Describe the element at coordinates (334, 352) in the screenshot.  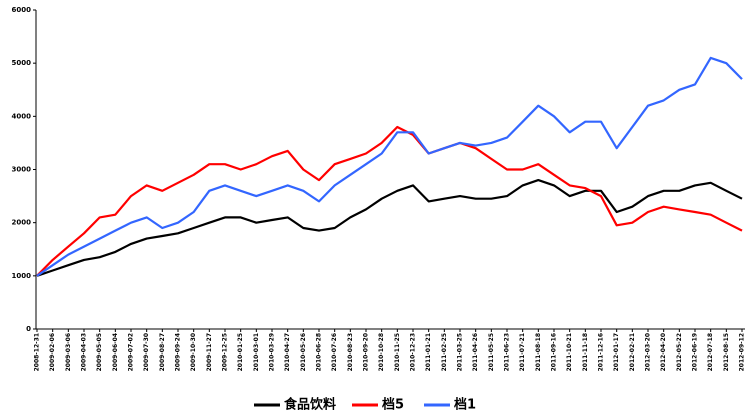
I see `x-tick-label: 2010-07-26` at that location.